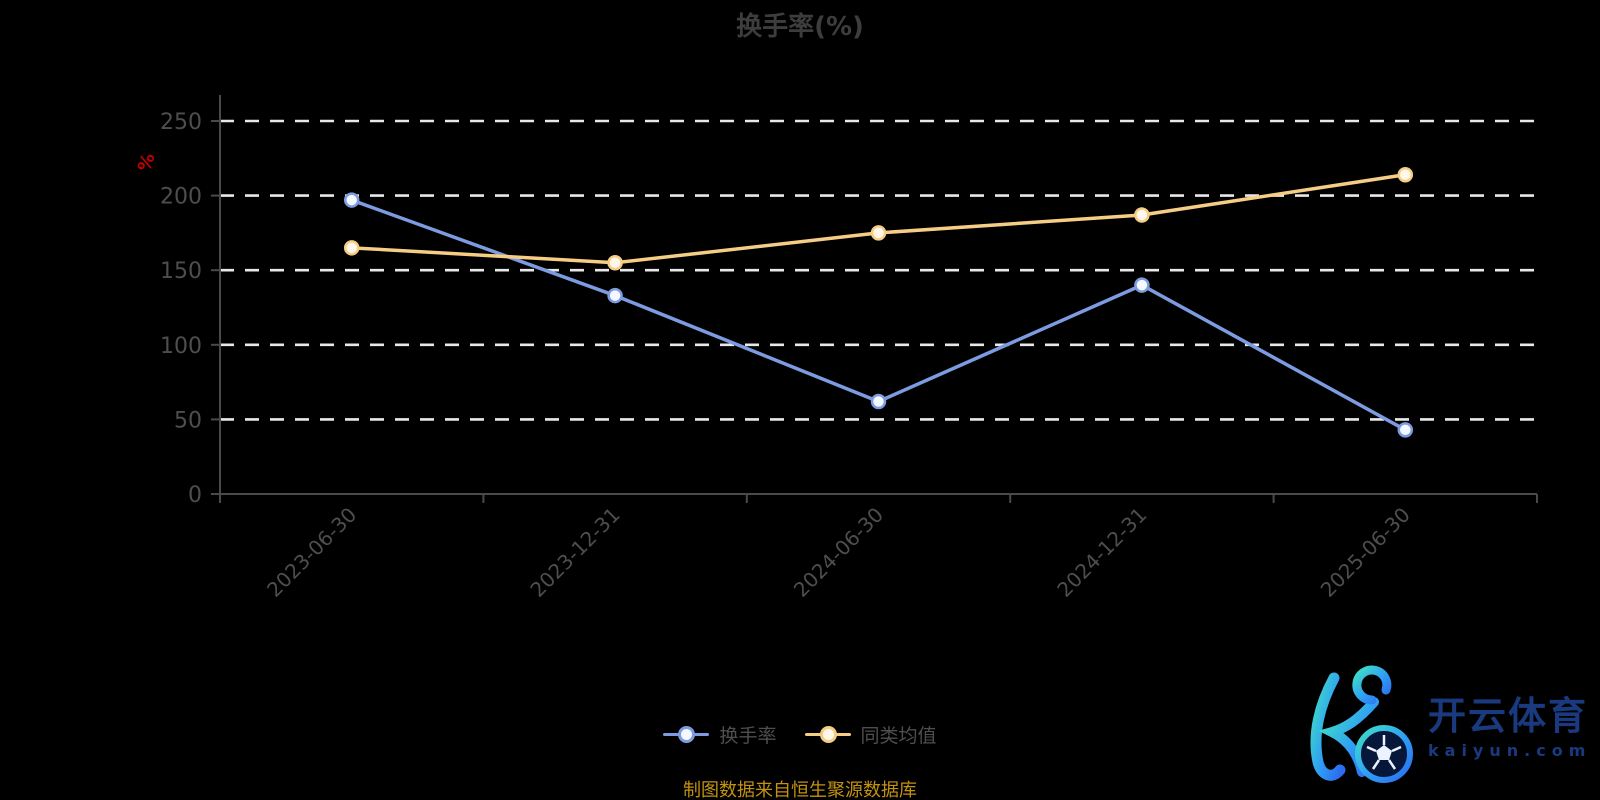  What do you see at coordinates (147, 162) in the screenshot?
I see `y-axis-unit-label: %` at bounding box center [147, 162].